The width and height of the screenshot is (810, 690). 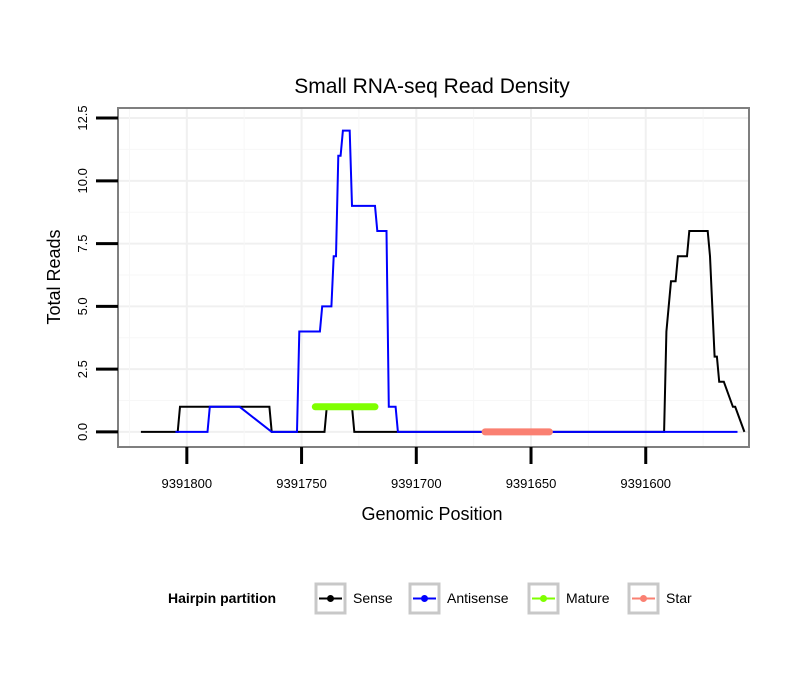 I want to click on y-axis: 0.0 2.5 5.0 7.5 10.0 12.5, so click(x=96, y=273).